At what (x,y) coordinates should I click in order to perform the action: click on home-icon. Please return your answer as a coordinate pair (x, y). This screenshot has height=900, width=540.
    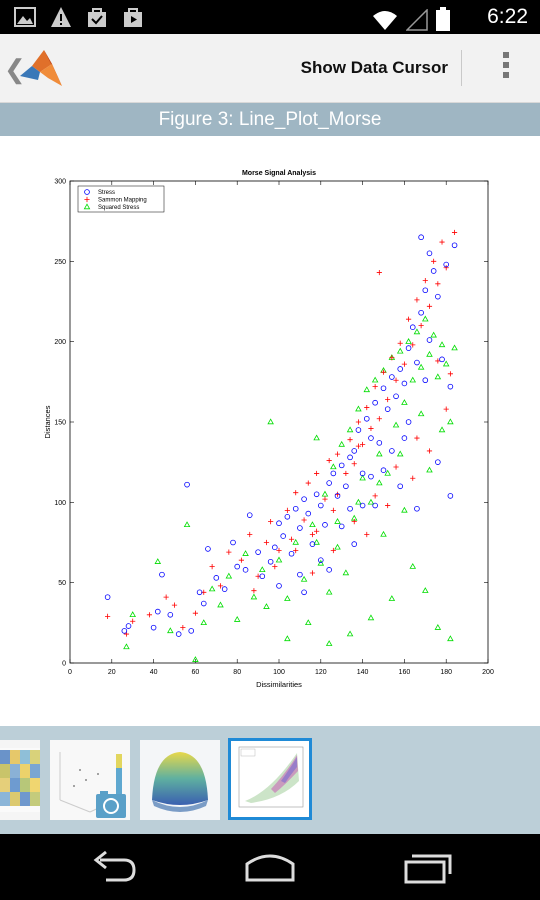
    Looking at the image, I should click on (270, 869).